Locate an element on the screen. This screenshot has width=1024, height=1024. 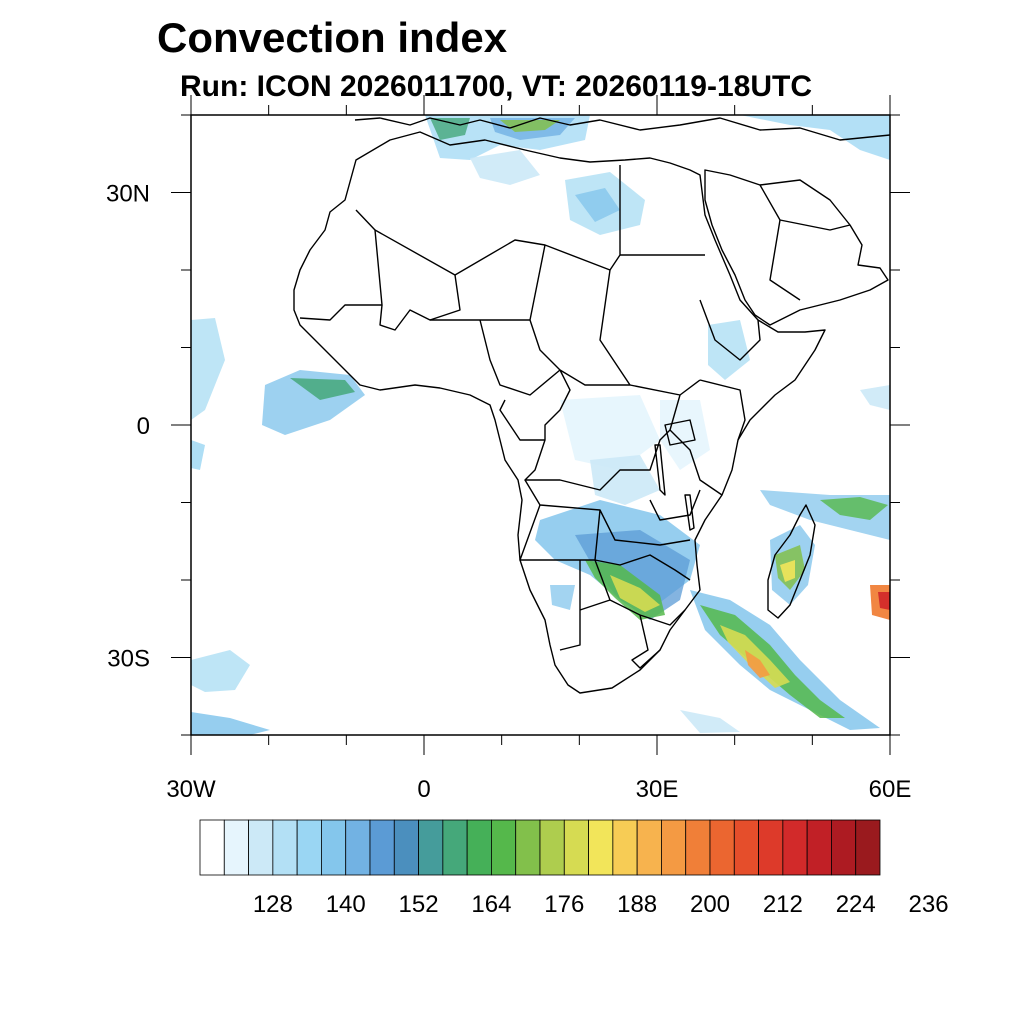
colorbar-label: 224 is located at coordinates (856, 904).